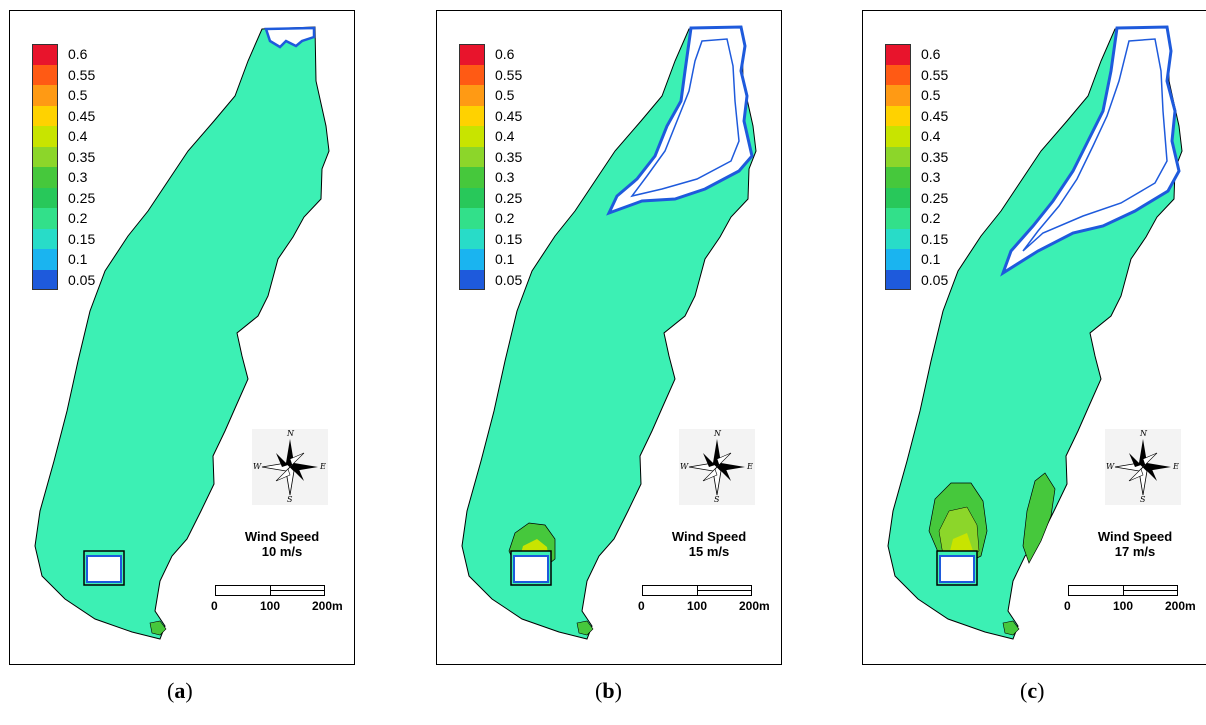 This screenshot has width=1206, height=725. What do you see at coordinates (1039, 518) in the screenshot?
I see `east-bank-contour` at bounding box center [1039, 518].